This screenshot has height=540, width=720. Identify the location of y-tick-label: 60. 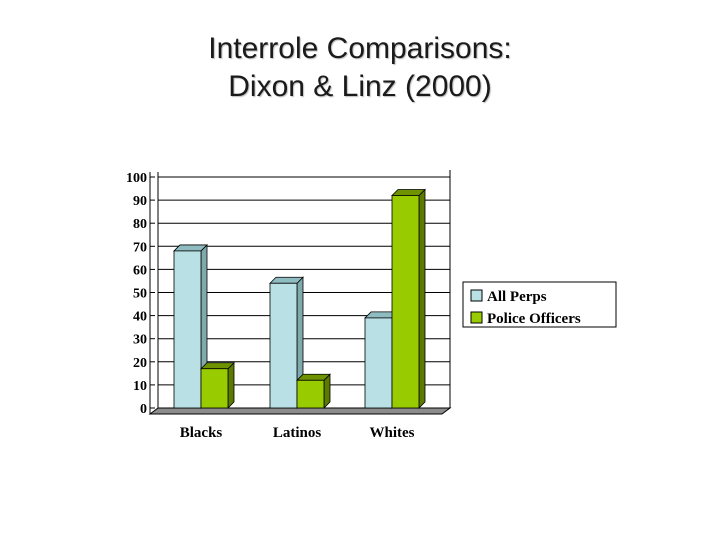
(140, 270).